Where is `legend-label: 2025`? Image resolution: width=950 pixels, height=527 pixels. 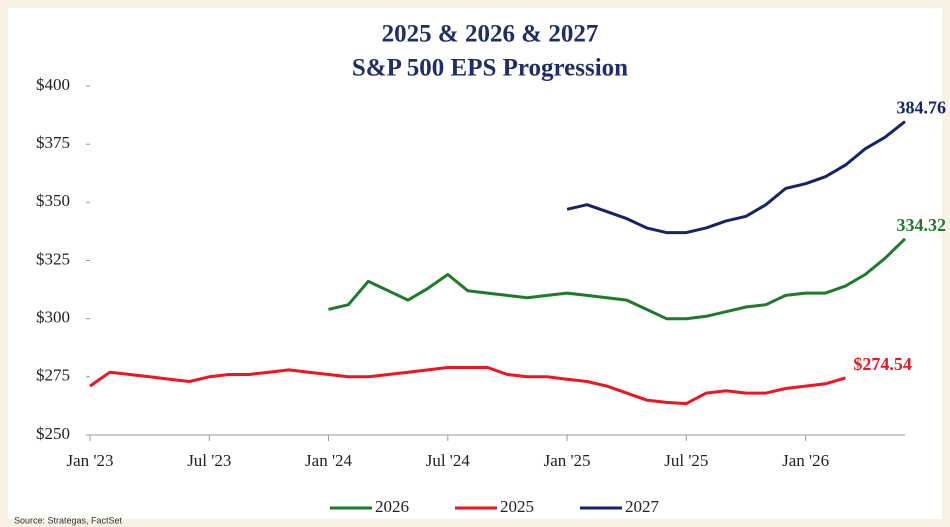
legend-label: 2025 is located at coordinates (517, 506).